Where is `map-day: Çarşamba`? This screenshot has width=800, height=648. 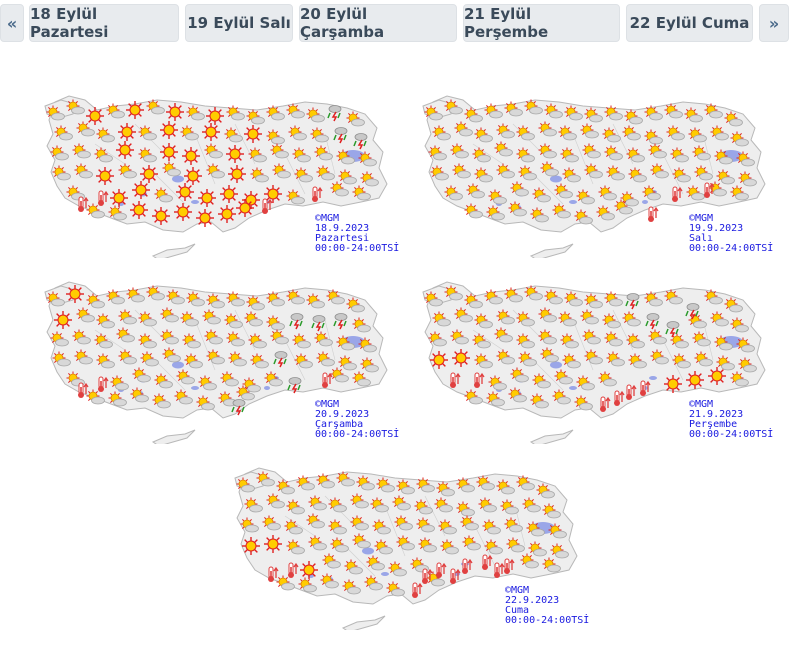
map-day: Çarşamba is located at coordinates (339, 424).